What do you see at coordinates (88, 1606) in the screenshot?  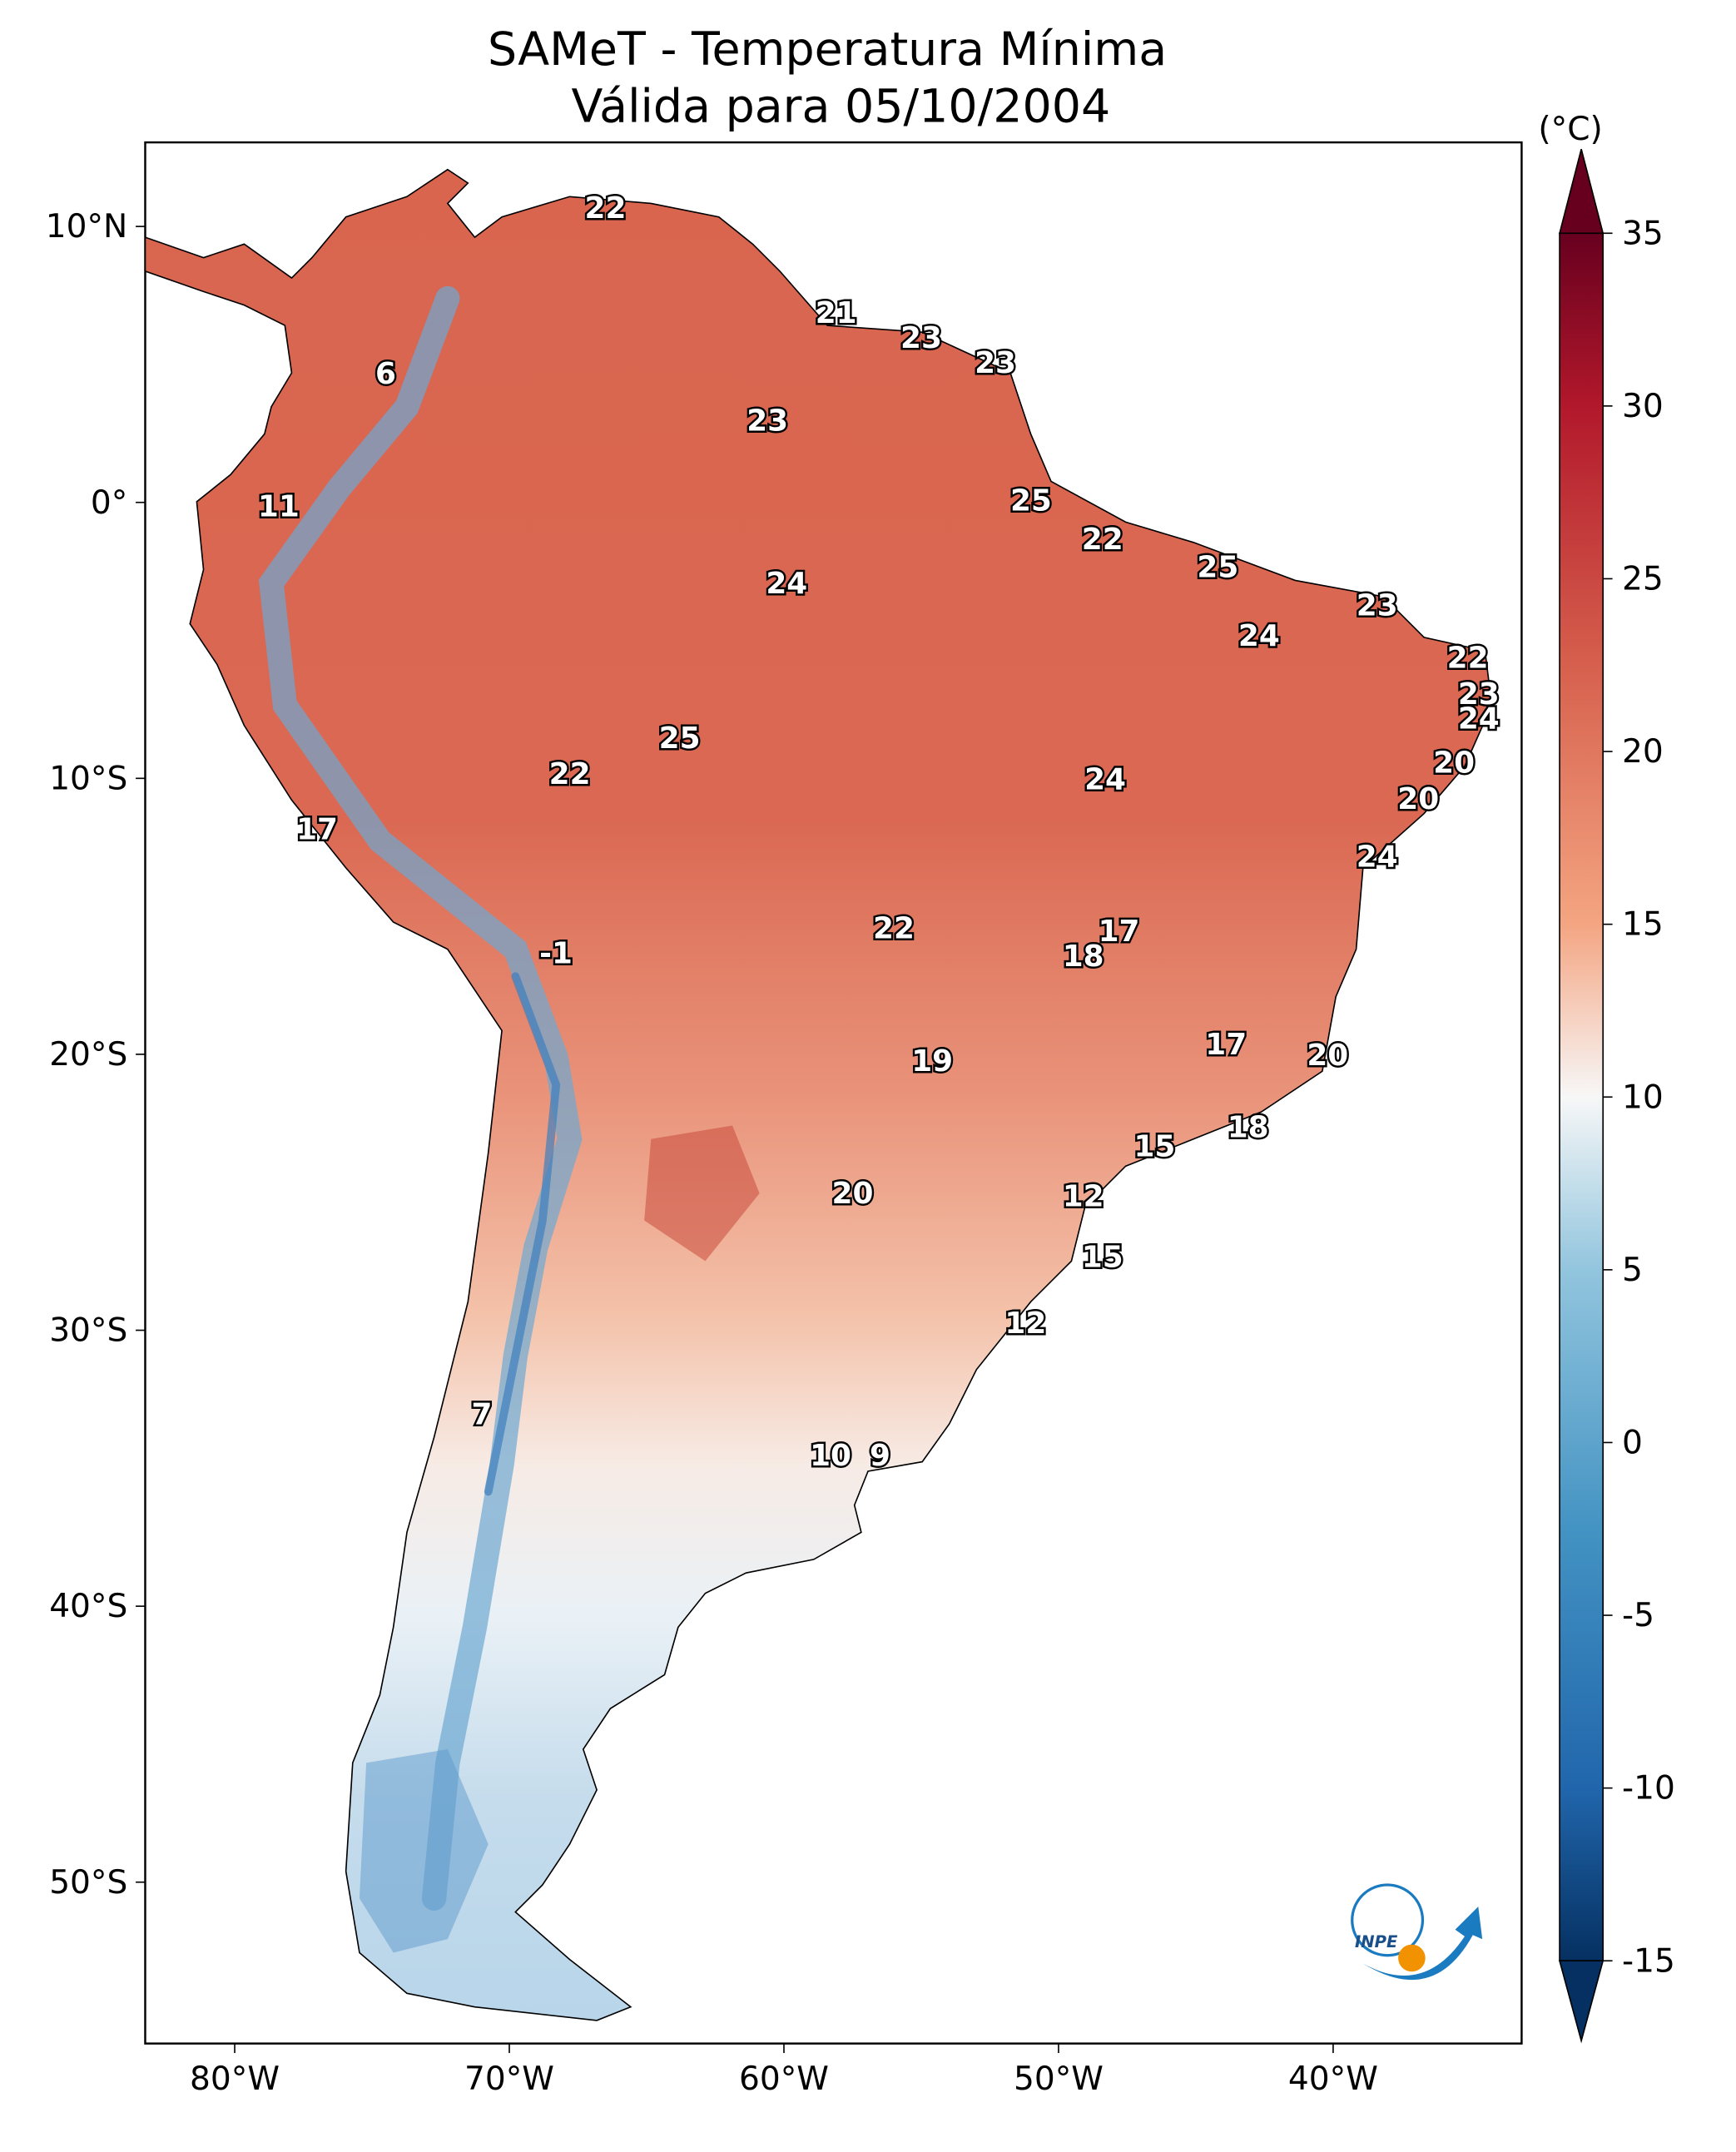 I see `lat-tick-label: 40°S` at bounding box center [88, 1606].